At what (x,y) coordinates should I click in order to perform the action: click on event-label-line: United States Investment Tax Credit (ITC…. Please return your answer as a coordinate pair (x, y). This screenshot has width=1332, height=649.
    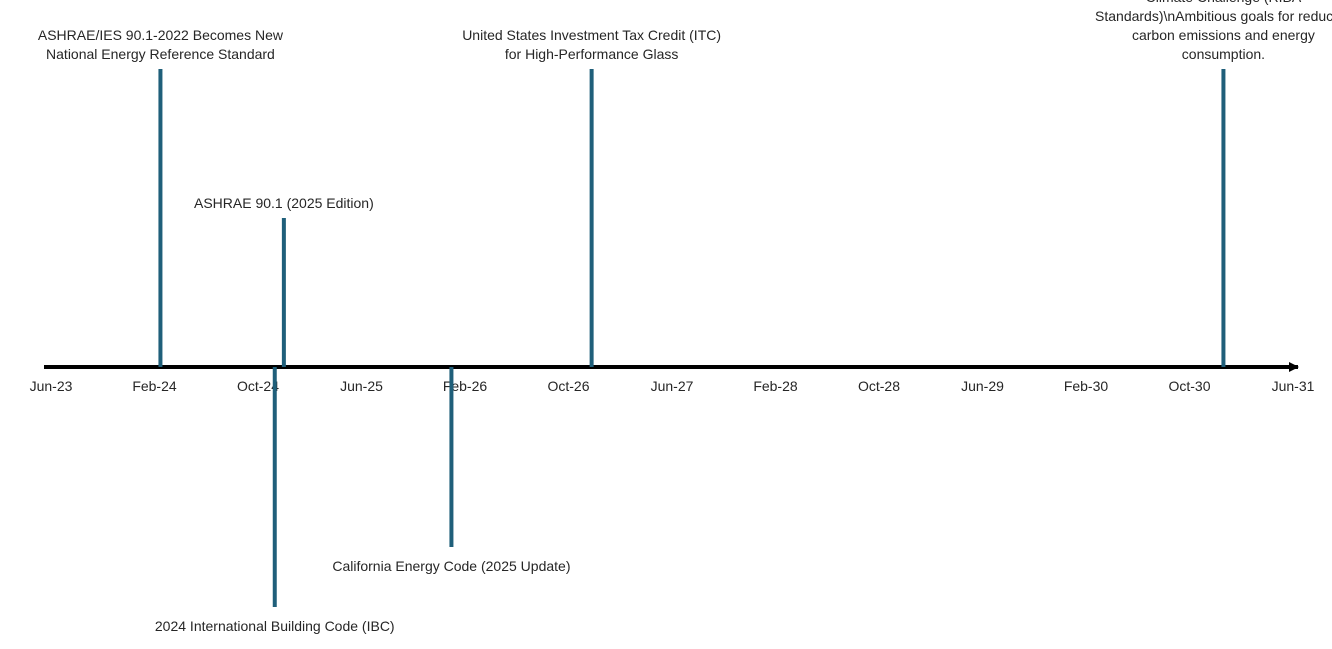
    Looking at the image, I should click on (591, 35).